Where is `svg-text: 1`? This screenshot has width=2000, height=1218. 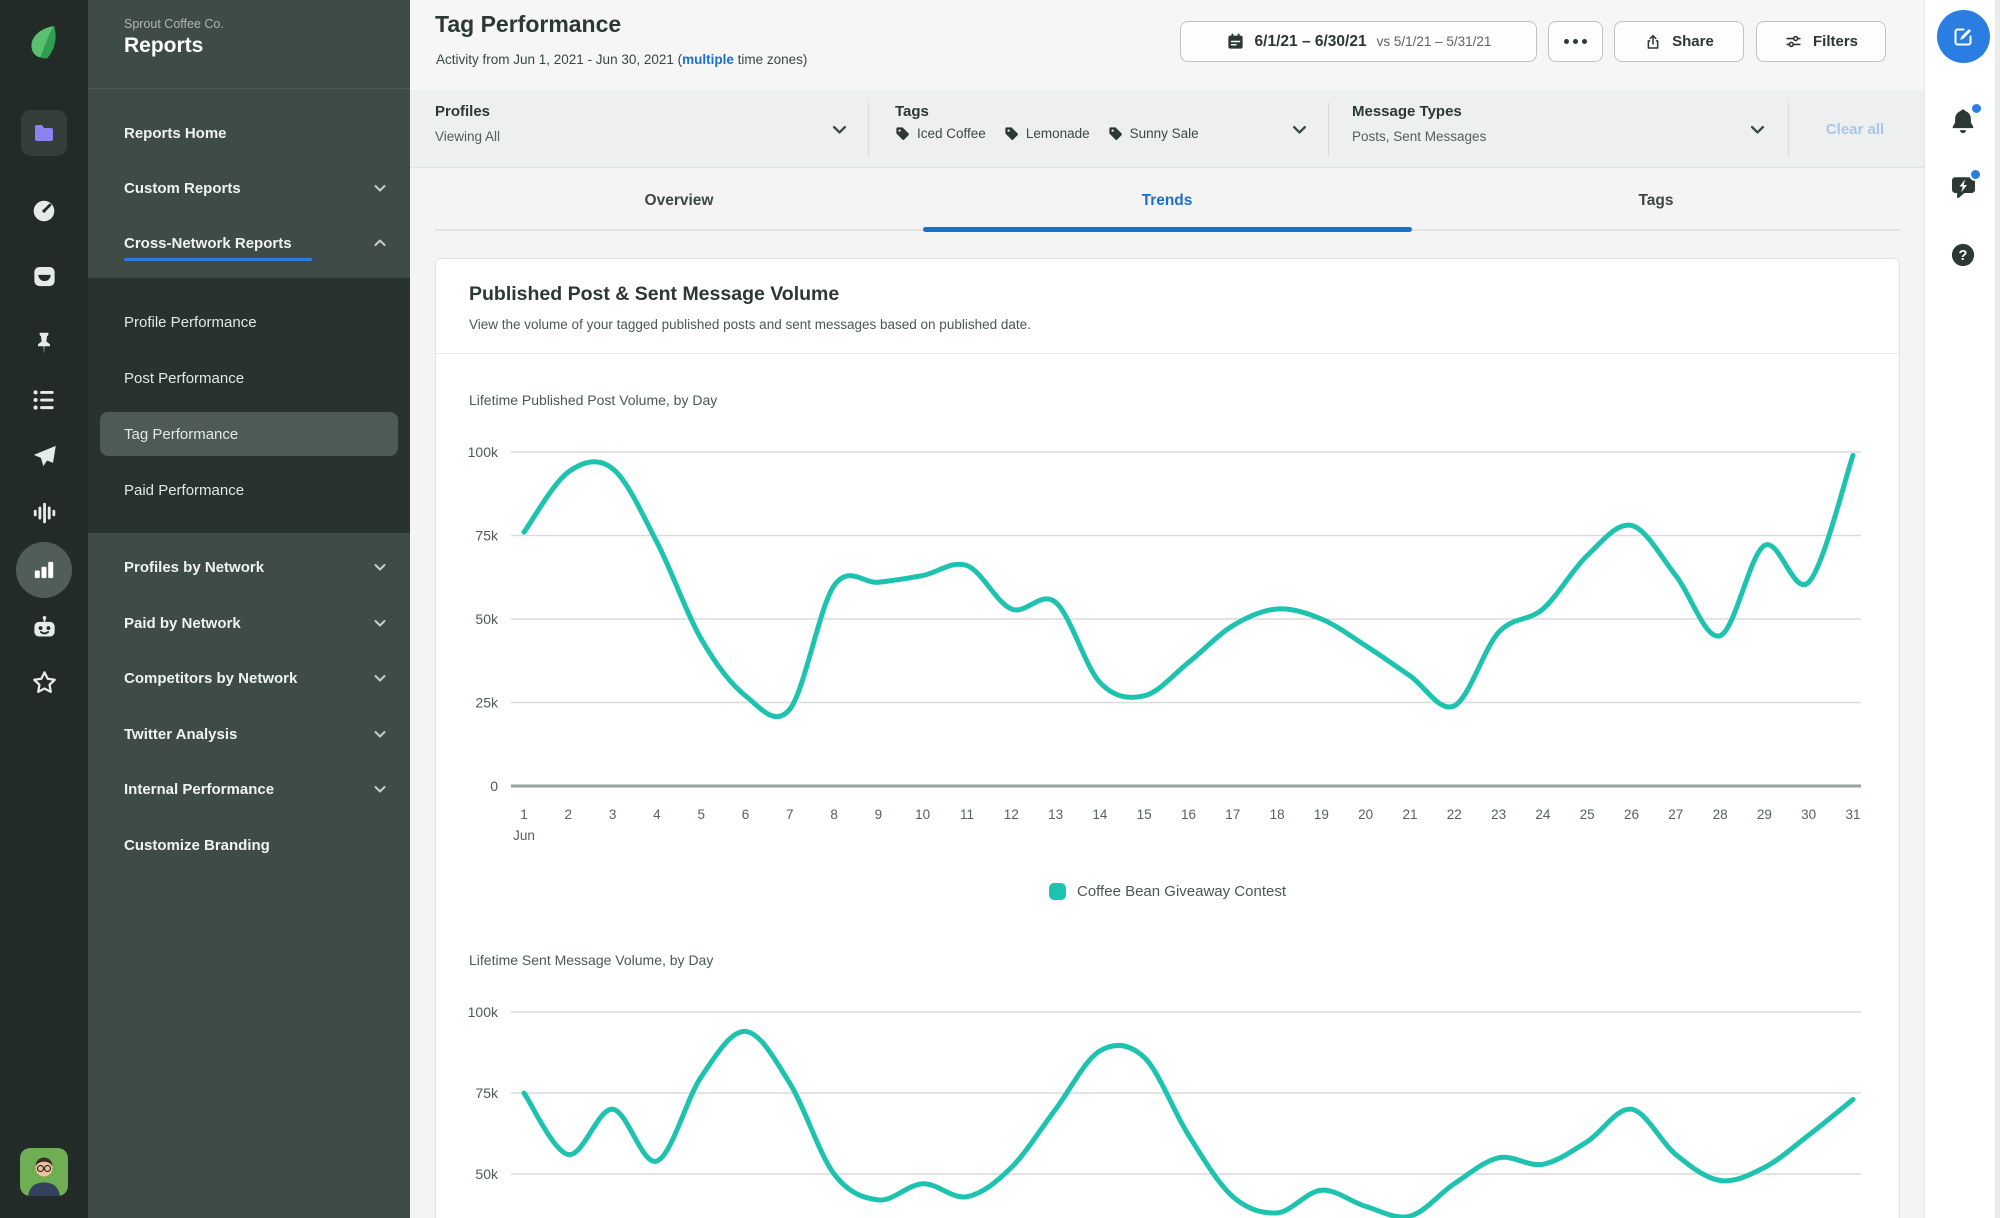
svg-text: 1 is located at coordinates (524, 814).